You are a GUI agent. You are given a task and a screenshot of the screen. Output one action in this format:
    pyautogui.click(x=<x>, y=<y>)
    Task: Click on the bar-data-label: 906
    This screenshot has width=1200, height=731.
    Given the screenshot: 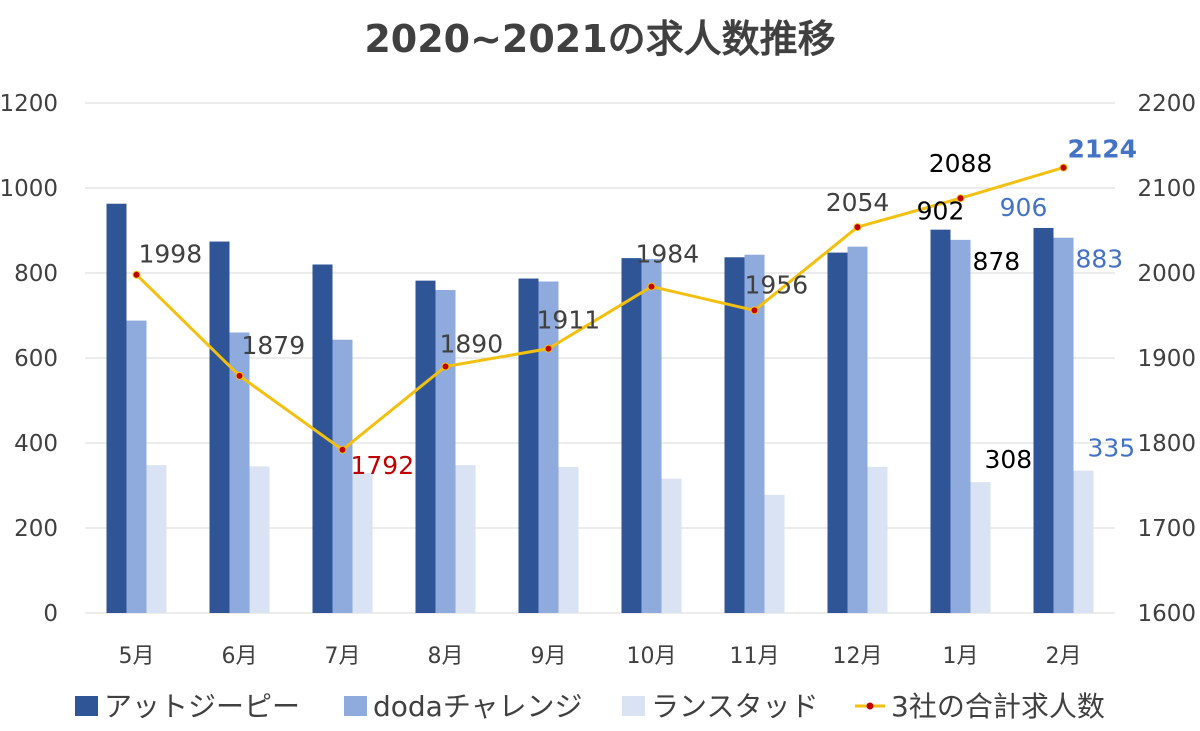 What is the action you would take?
    pyautogui.click(x=1024, y=207)
    